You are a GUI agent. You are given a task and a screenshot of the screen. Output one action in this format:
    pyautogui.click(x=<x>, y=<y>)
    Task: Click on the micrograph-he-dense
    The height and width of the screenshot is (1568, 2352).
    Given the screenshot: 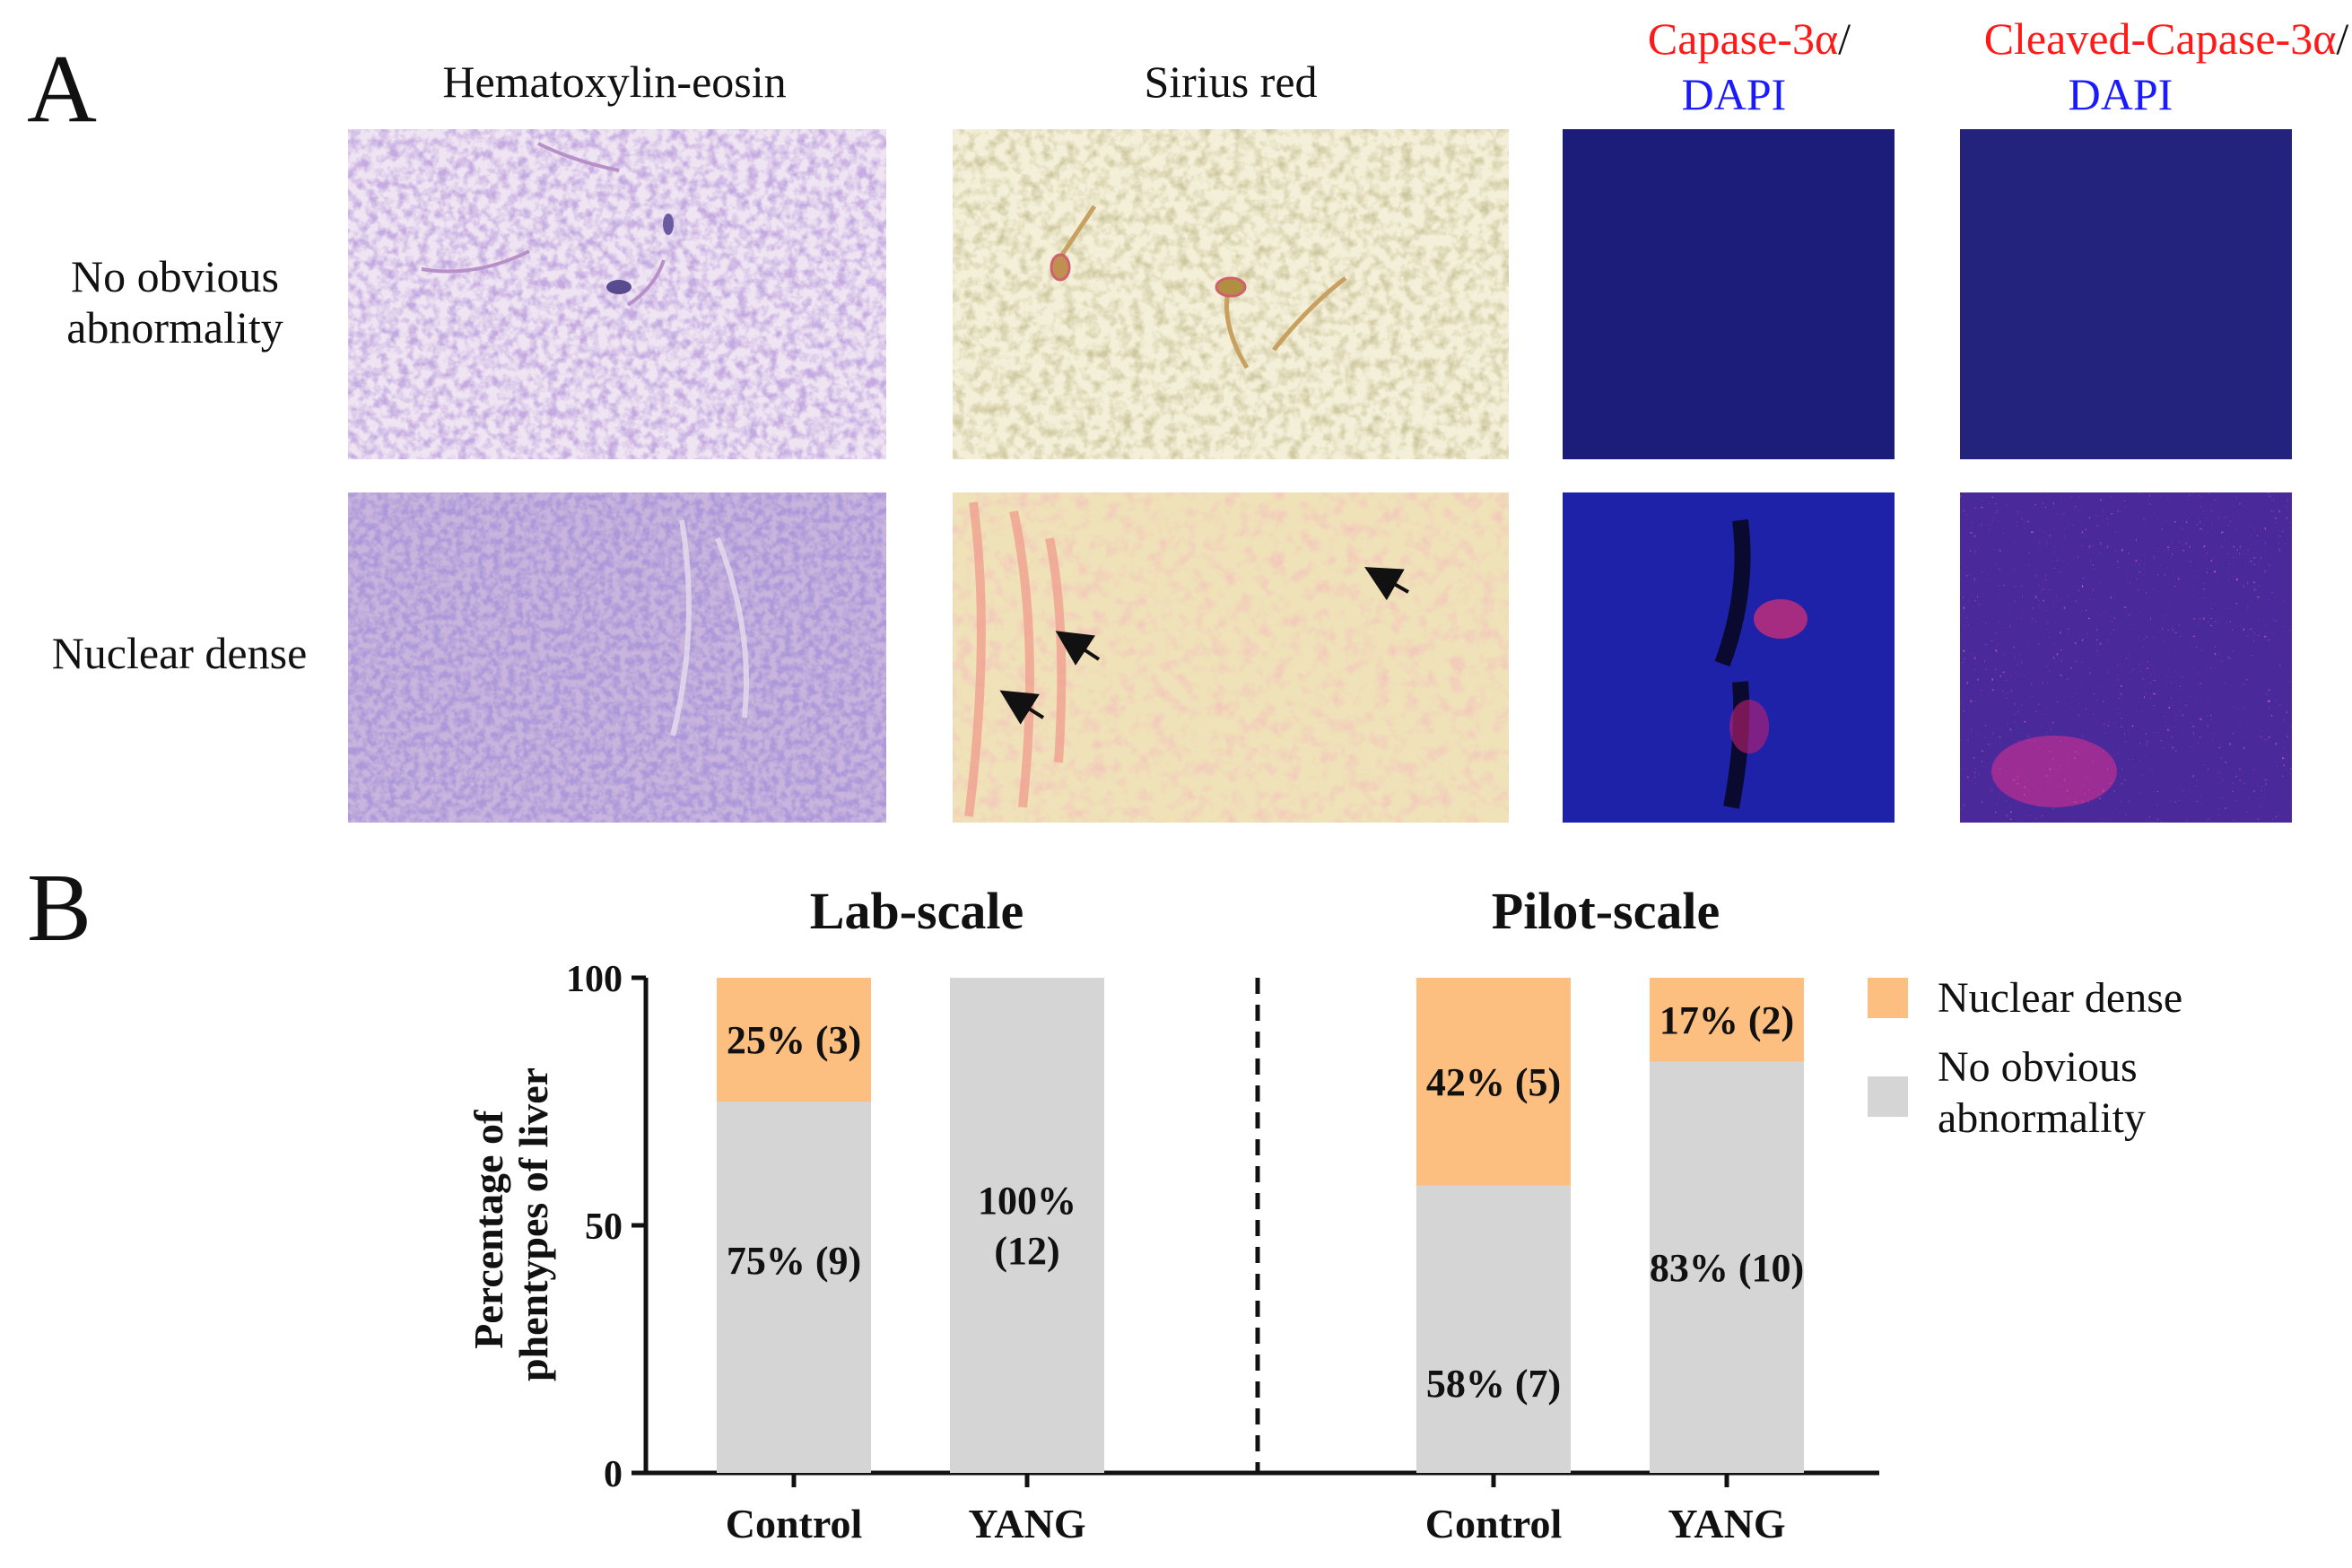 What is the action you would take?
    pyautogui.click(x=617, y=658)
    